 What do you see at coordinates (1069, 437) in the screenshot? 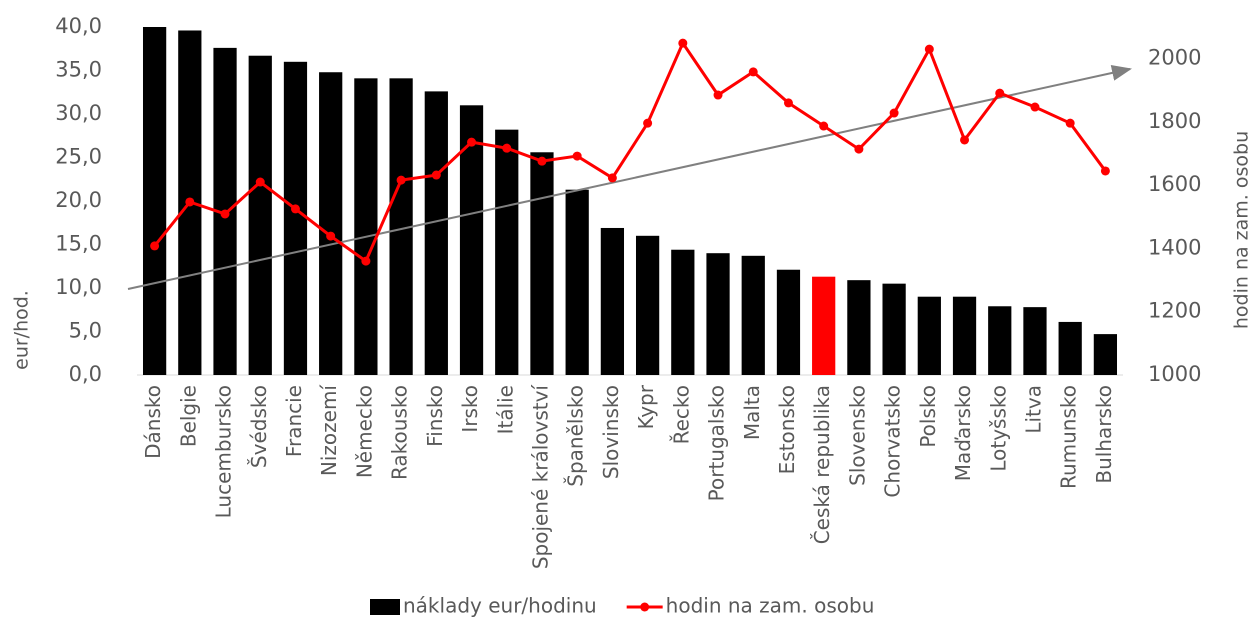
I see `x-tick-label: Rumunsko` at bounding box center [1069, 437].